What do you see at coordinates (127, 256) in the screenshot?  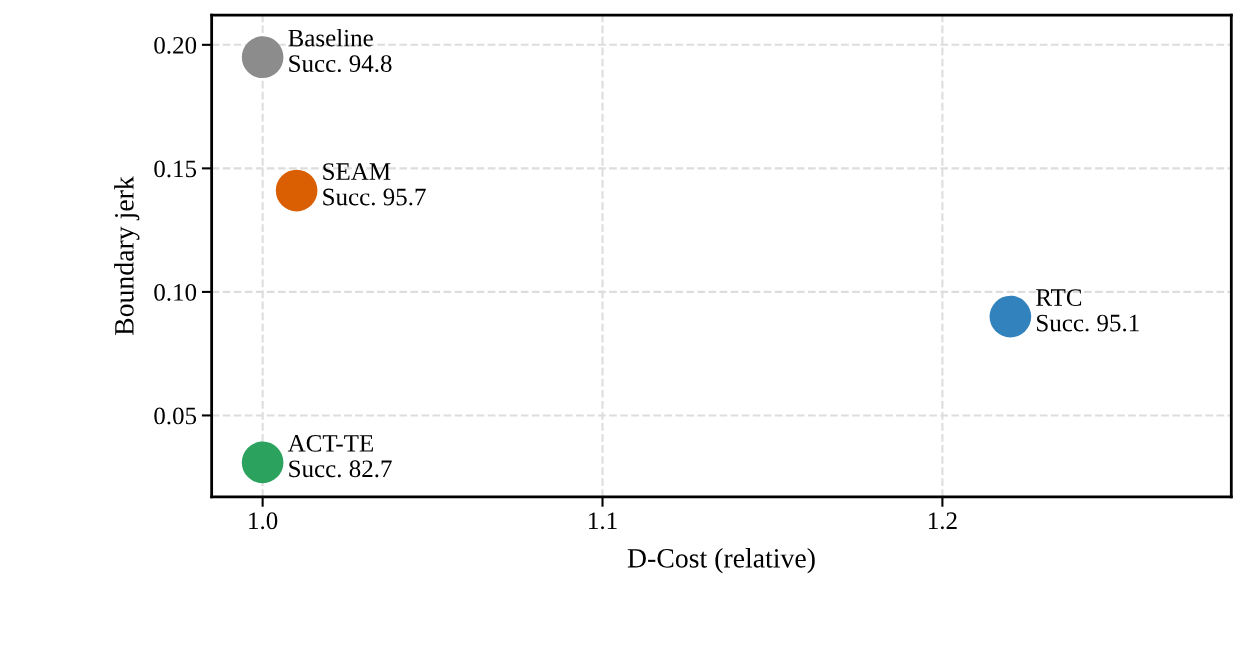 I see `y-axis-title: Boundary jerk` at bounding box center [127, 256].